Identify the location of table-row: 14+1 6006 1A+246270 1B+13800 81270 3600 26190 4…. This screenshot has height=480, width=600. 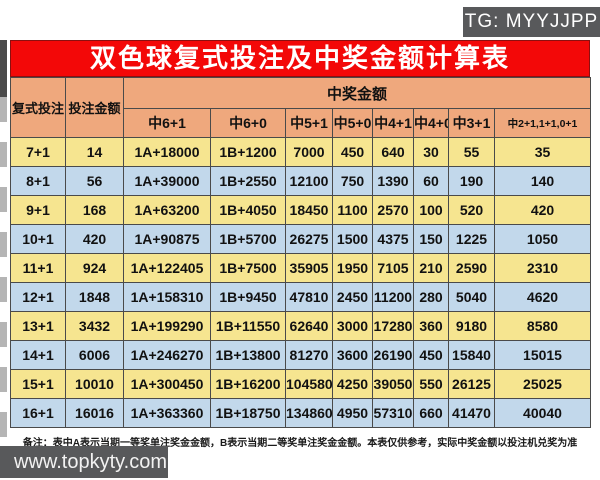
(301, 355).